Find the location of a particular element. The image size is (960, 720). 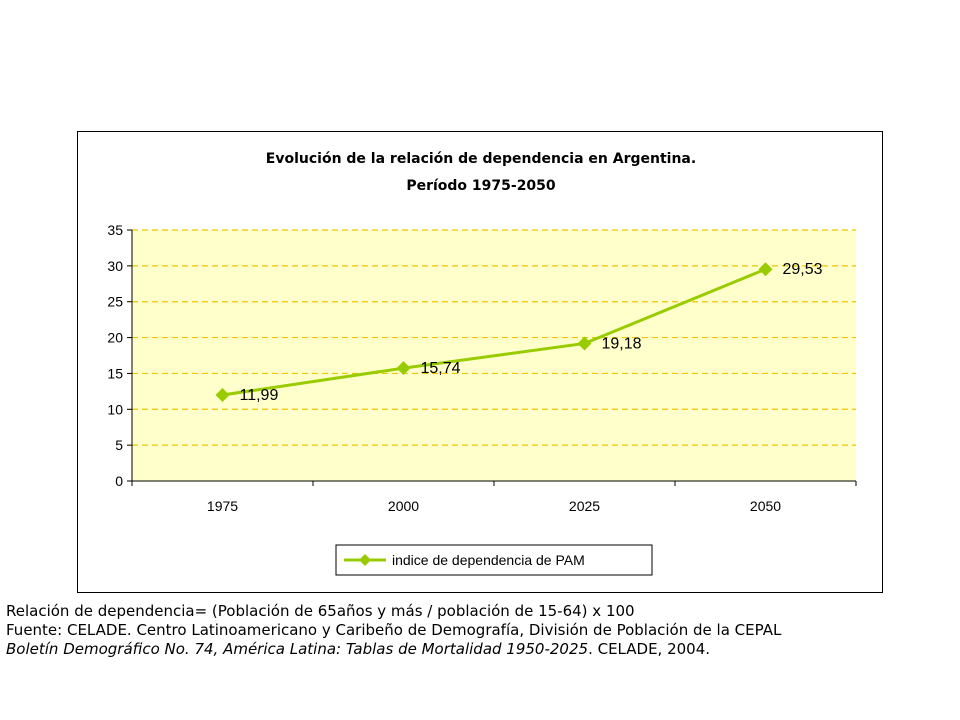

data-label: 29,53 is located at coordinates (803, 269).